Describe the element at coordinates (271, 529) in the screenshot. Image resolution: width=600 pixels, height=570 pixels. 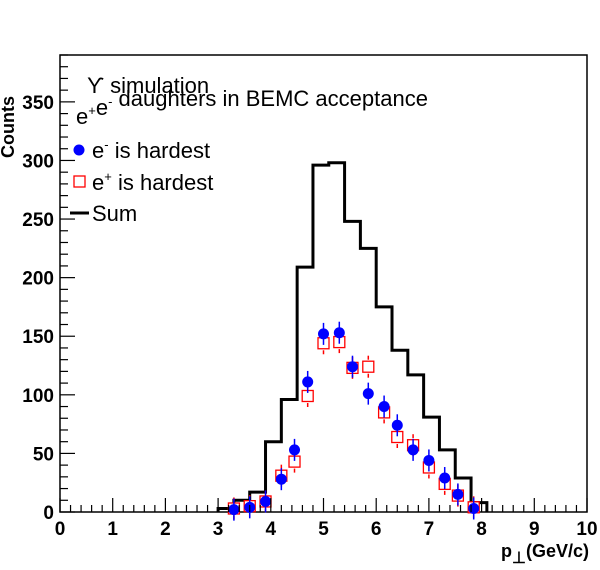
I see `x-tick-label: 4` at that location.